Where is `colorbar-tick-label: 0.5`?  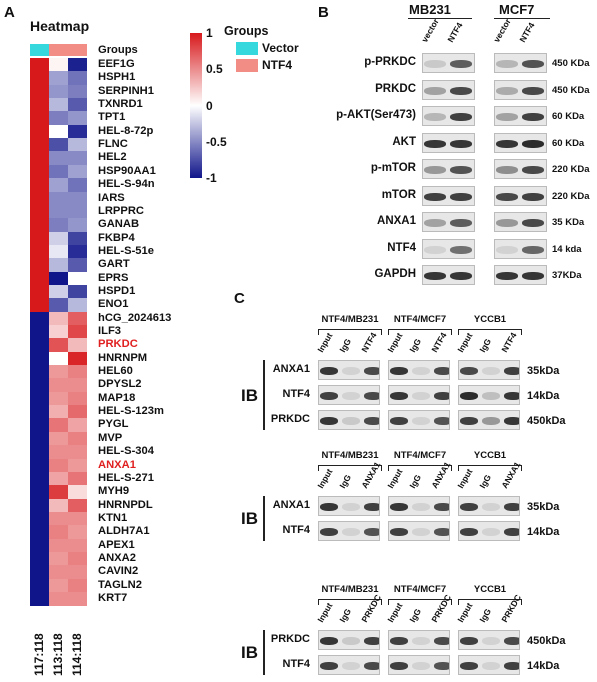
colorbar-tick-label: 0.5 is located at coordinates (214, 69).